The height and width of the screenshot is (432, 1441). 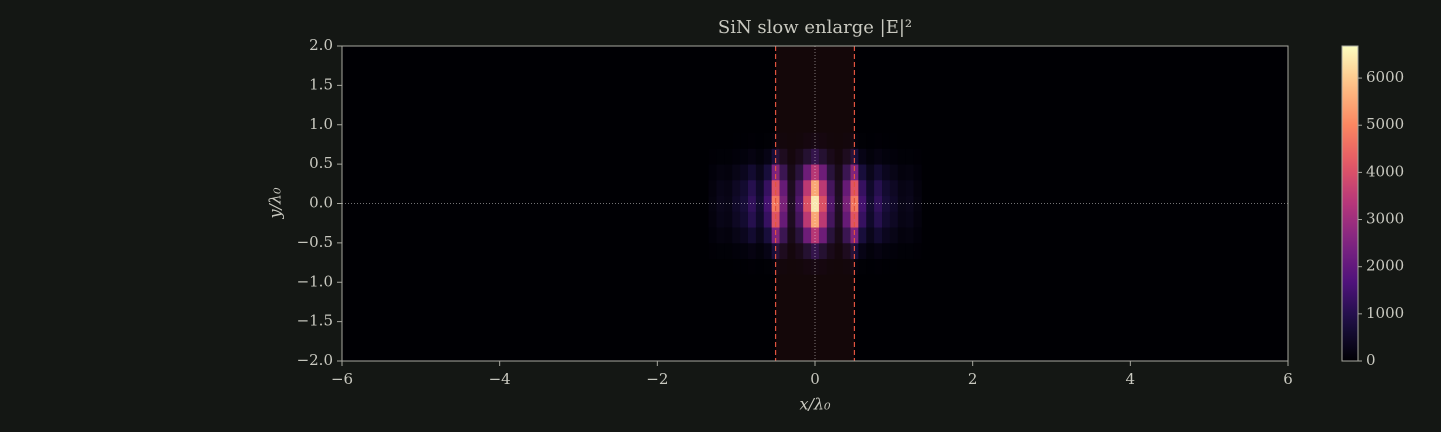 I want to click on colorbar-tick-label: 6000, so click(x=1385, y=77).